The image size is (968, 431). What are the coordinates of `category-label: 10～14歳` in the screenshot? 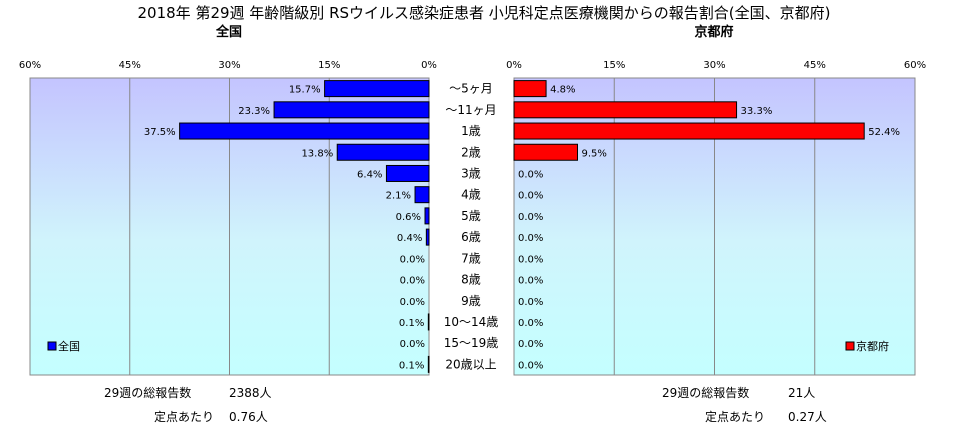 It's located at (471, 322).